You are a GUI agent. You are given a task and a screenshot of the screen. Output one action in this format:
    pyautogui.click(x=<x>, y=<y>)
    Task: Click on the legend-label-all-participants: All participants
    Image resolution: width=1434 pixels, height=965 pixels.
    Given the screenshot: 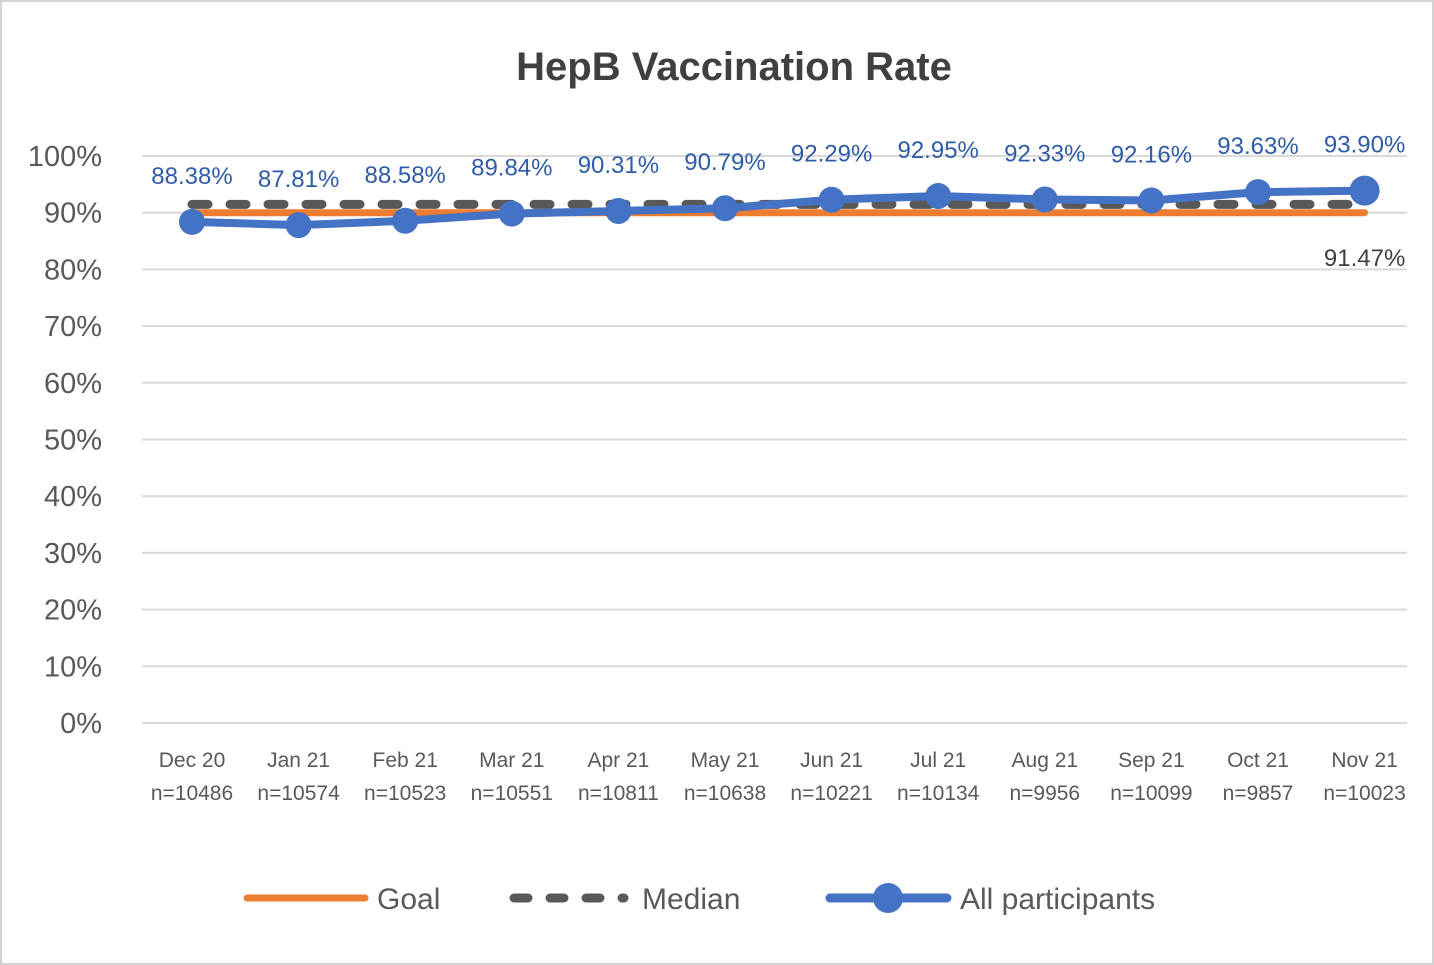 What is the action you would take?
    pyautogui.click(x=1057, y=899)
    